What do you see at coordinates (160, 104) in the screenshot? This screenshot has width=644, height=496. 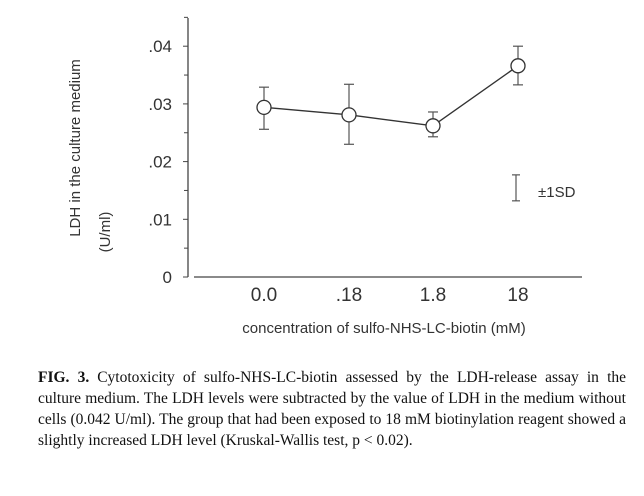 I see `y-tick-label: .03` at bounding box center [160, 104].